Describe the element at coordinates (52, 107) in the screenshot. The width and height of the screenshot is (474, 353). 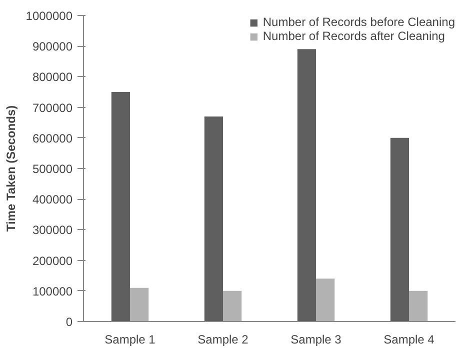
I see `y-tick-label: 700000` at that location.